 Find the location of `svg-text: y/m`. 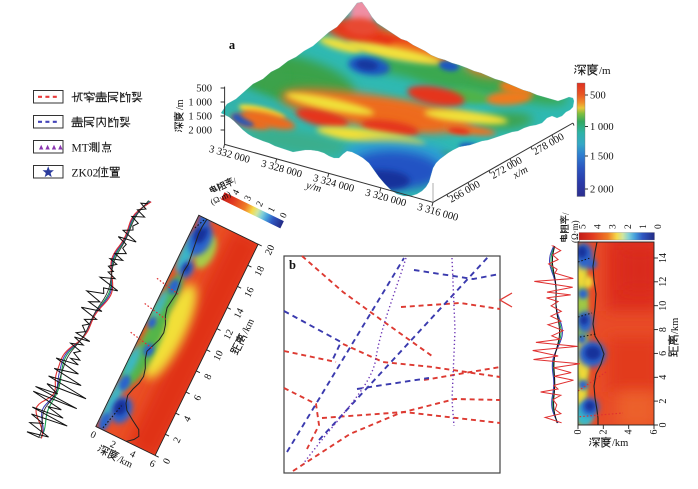

svg-text: y/m is located at coordinates (313, 187).